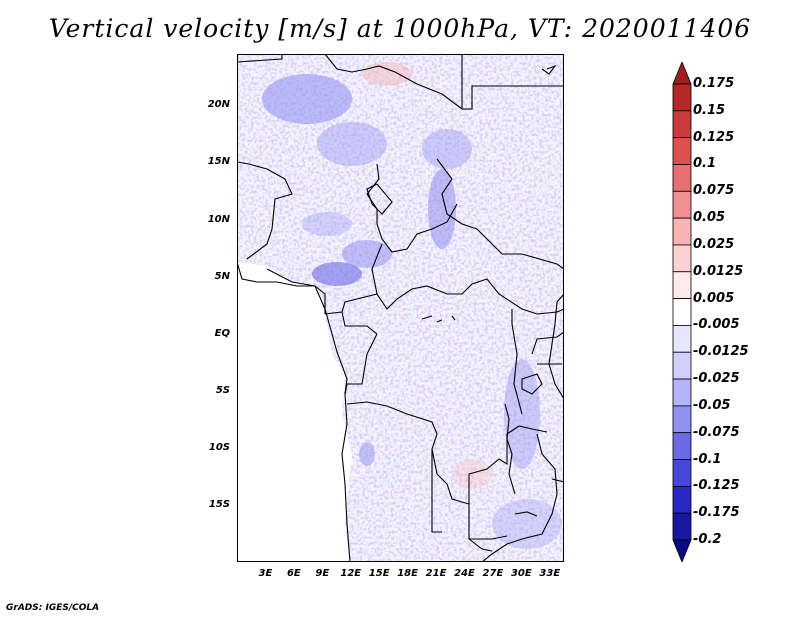  Describe the element at coordinates (709, 110) in the screenshot. I see `colorbar-level-label: 0.15` at that location.